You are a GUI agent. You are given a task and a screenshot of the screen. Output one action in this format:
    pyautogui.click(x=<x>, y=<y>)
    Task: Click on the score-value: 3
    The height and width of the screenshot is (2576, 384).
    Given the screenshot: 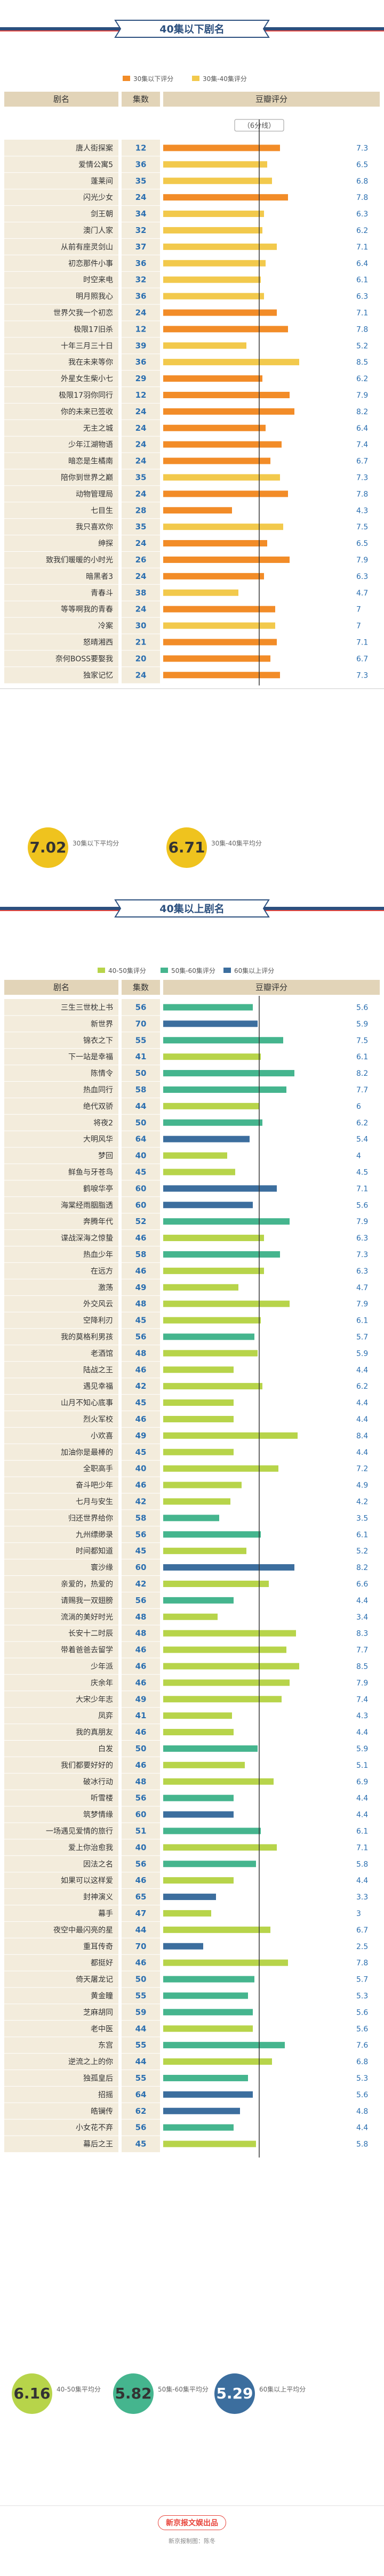 What is the action you would take?
    pyautogui.click(x=358, y=1914)
    